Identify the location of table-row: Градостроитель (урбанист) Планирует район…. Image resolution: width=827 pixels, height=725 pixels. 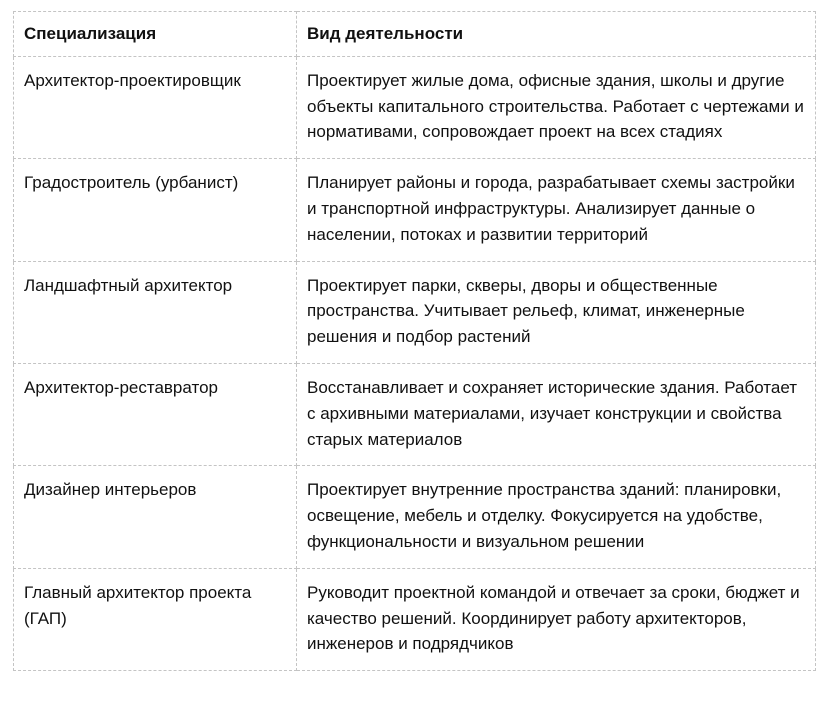
(414, 210).